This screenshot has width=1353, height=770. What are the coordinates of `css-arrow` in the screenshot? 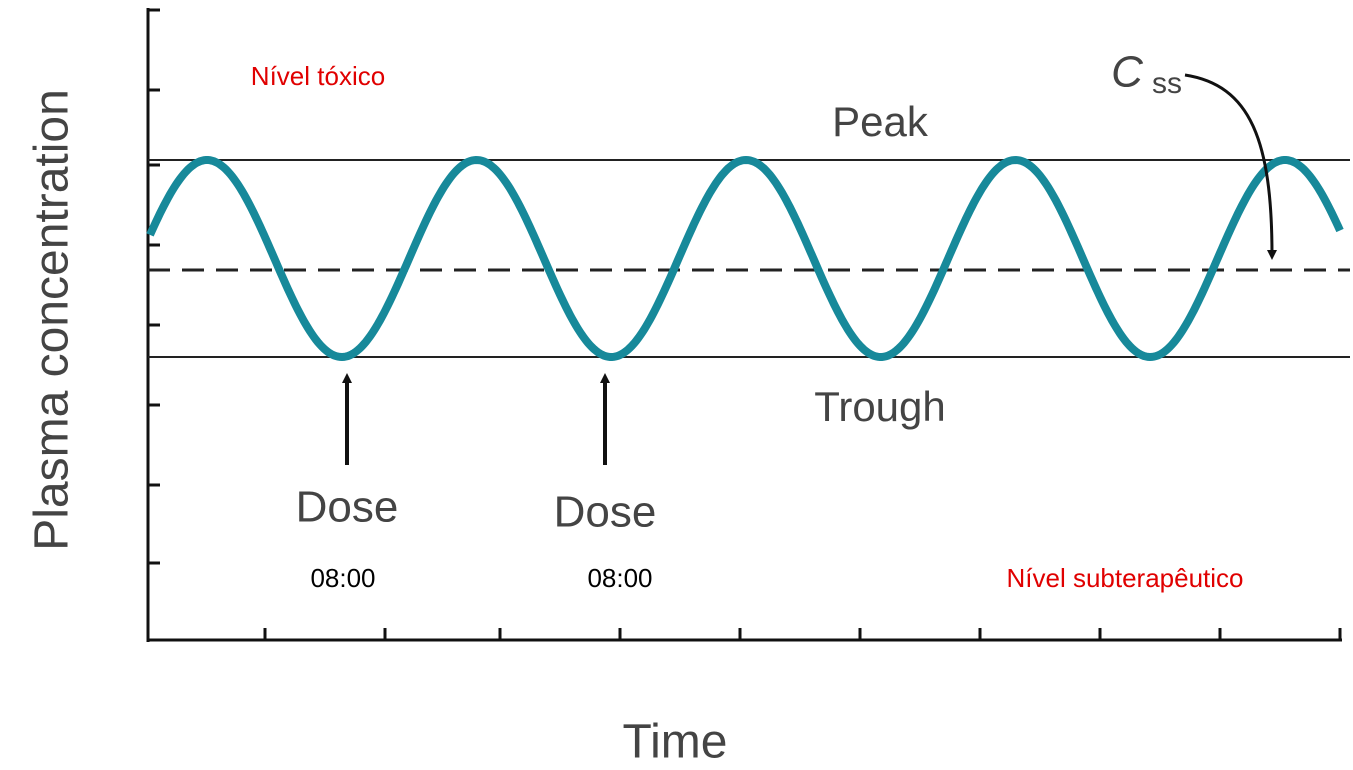 It's located at (1230, 166).